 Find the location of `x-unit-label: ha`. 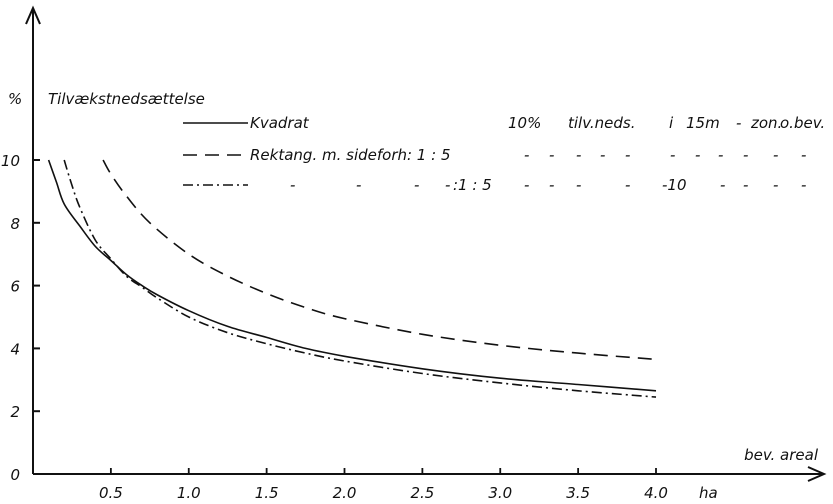

x-unit-label: ha is located at coordinates (708, 493).